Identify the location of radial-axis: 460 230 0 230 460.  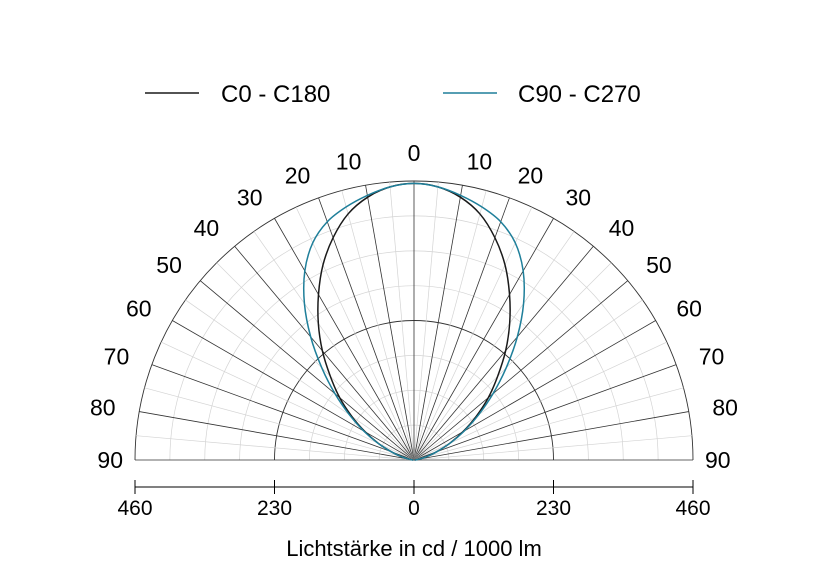
(414, 500).